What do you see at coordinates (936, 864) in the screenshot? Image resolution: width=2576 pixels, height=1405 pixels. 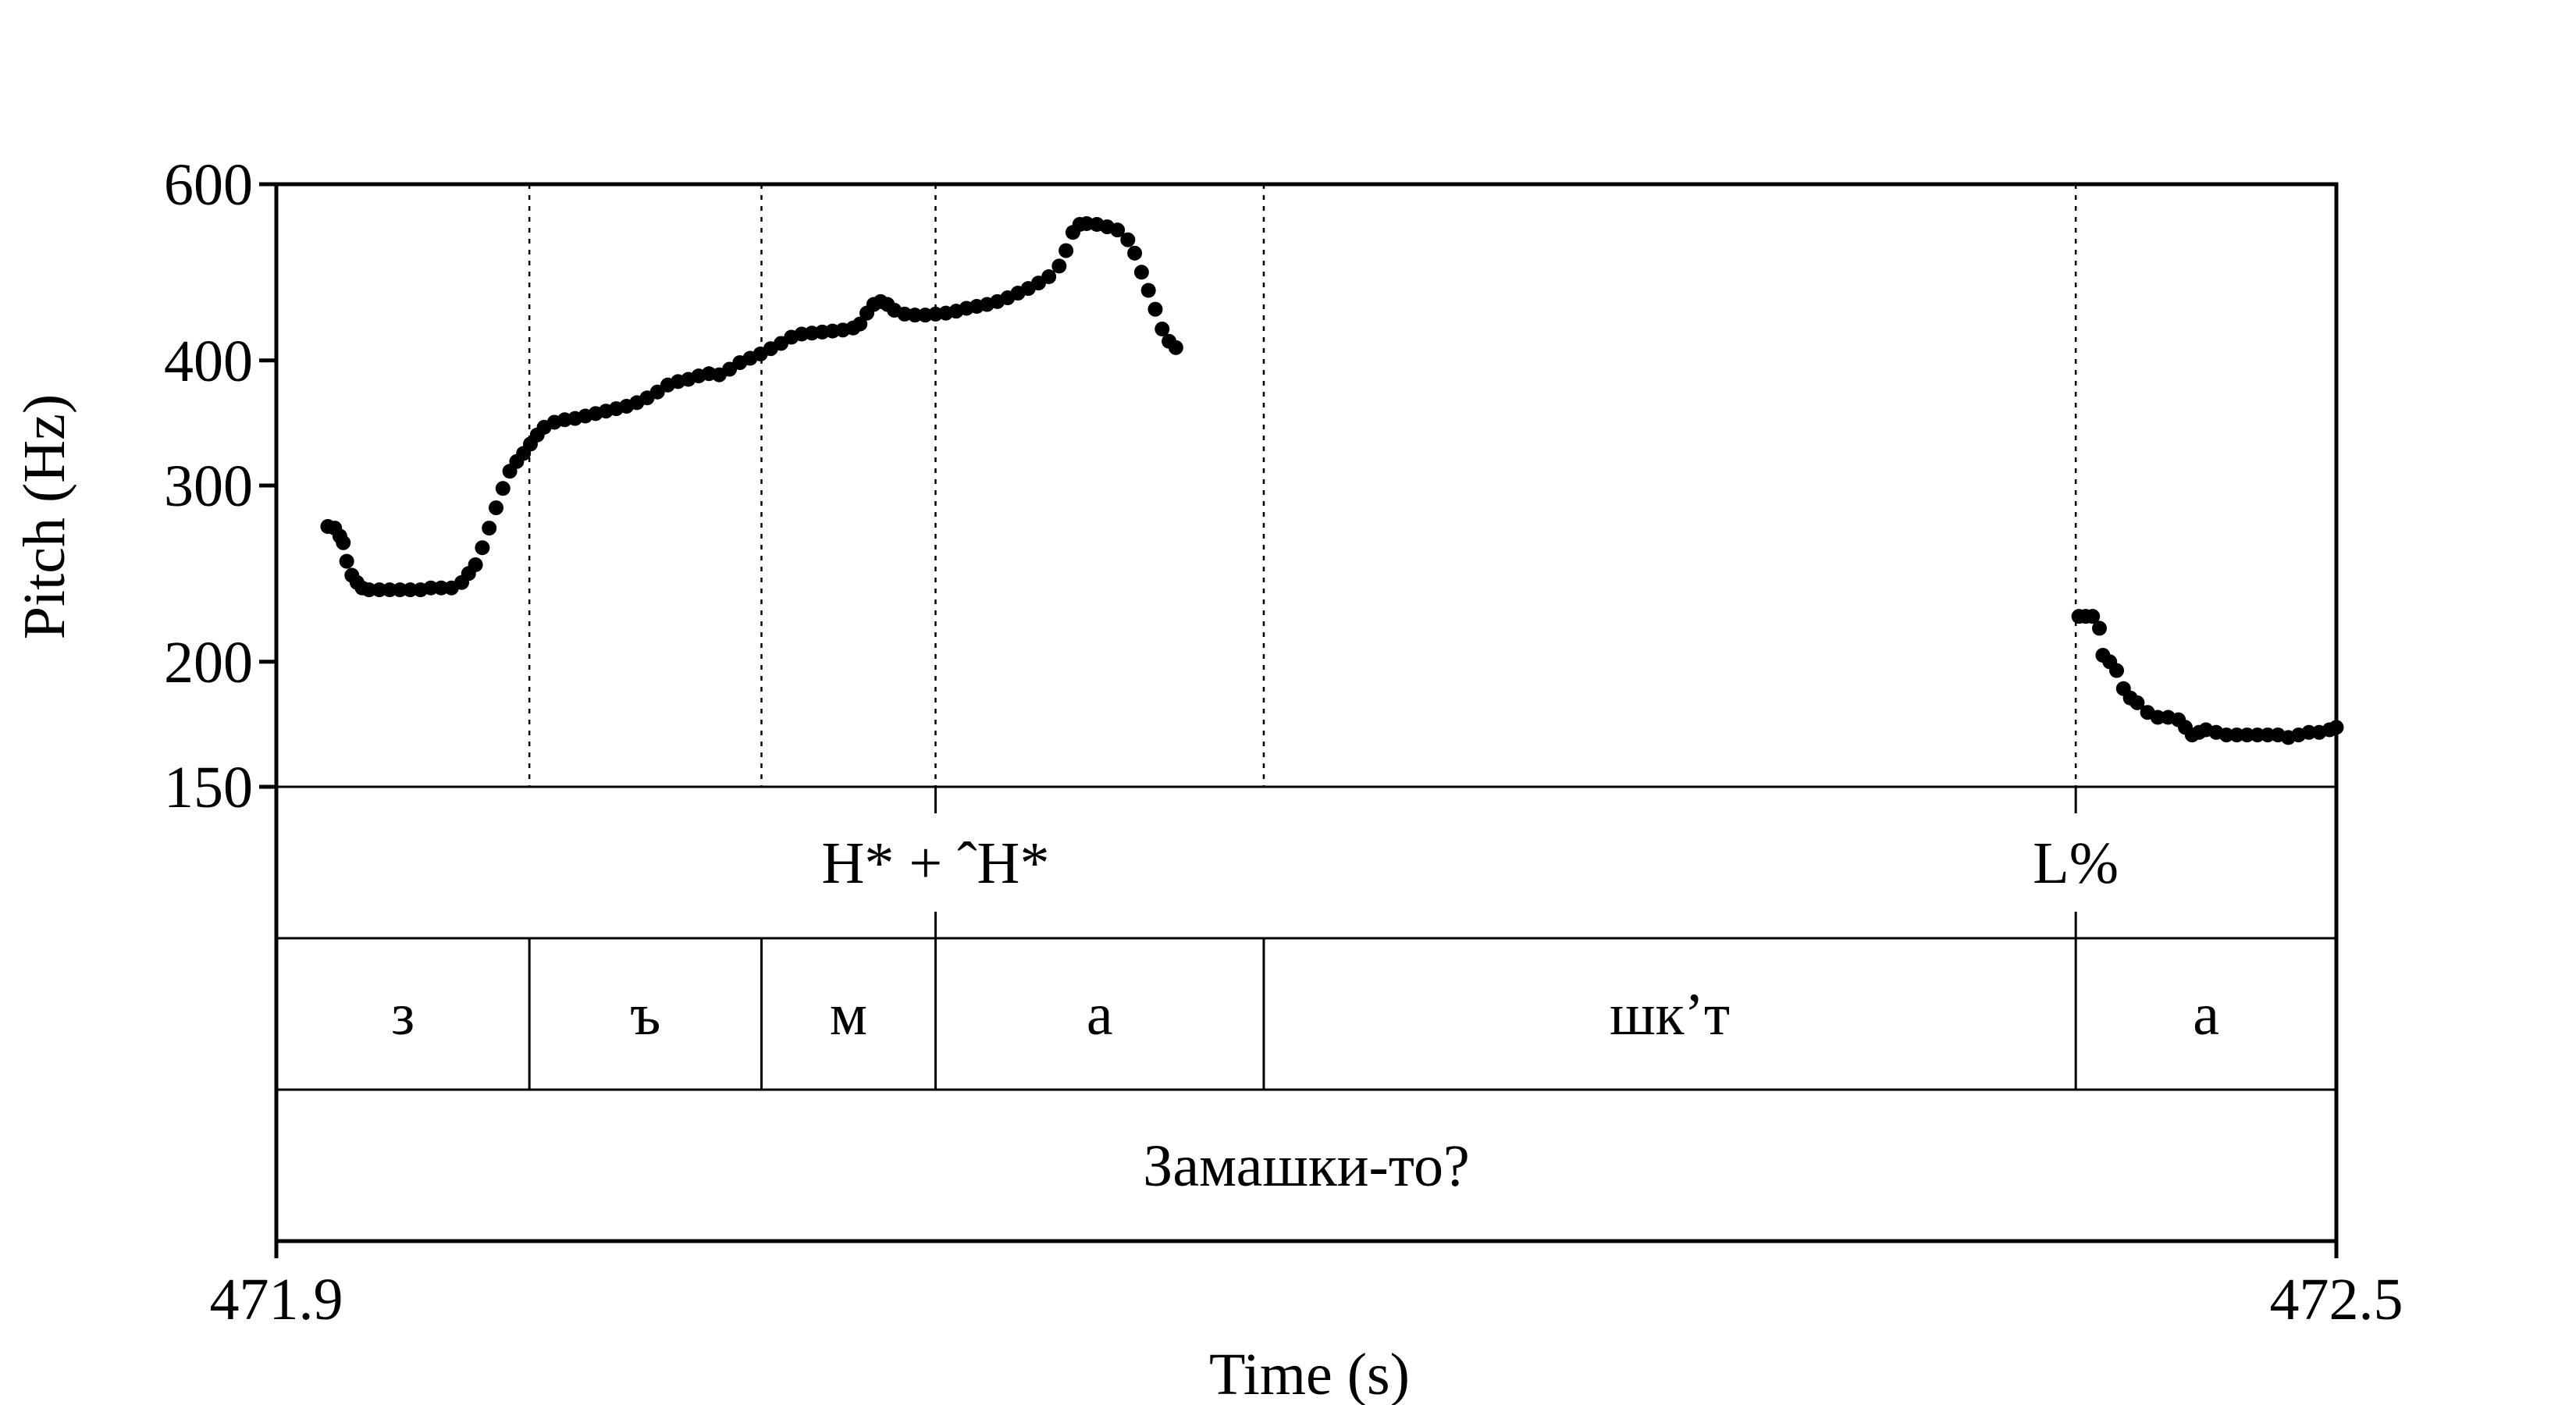 I see `point-label: H* + ˆH*` at bounding box center [936, 864].